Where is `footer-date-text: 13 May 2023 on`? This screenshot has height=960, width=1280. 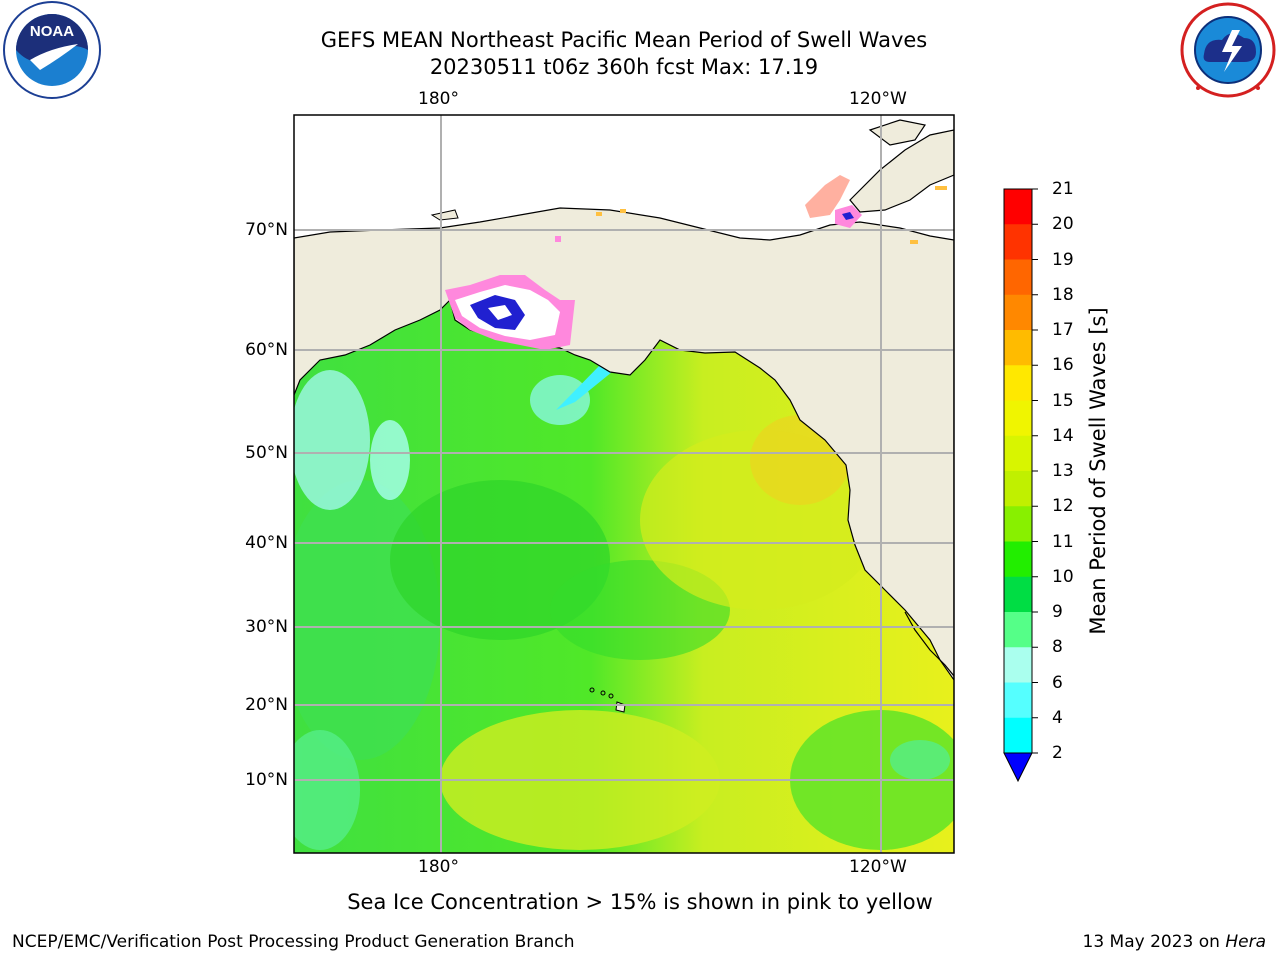 footer-date-text: 13 May 2023 on is located at coordinates (1154, 942).